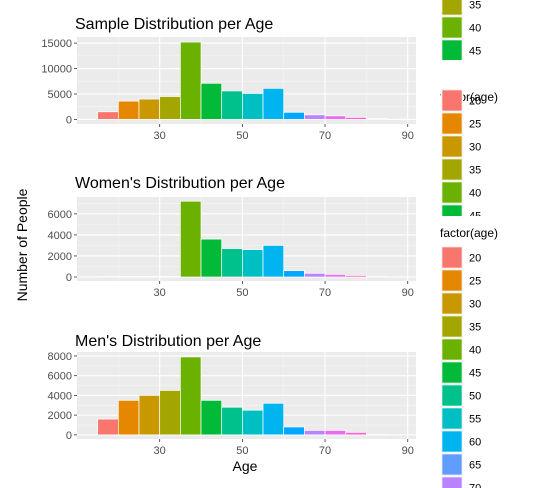 The image size is (533, 488). I want to click on legend-label: 50, so click(475, 397).